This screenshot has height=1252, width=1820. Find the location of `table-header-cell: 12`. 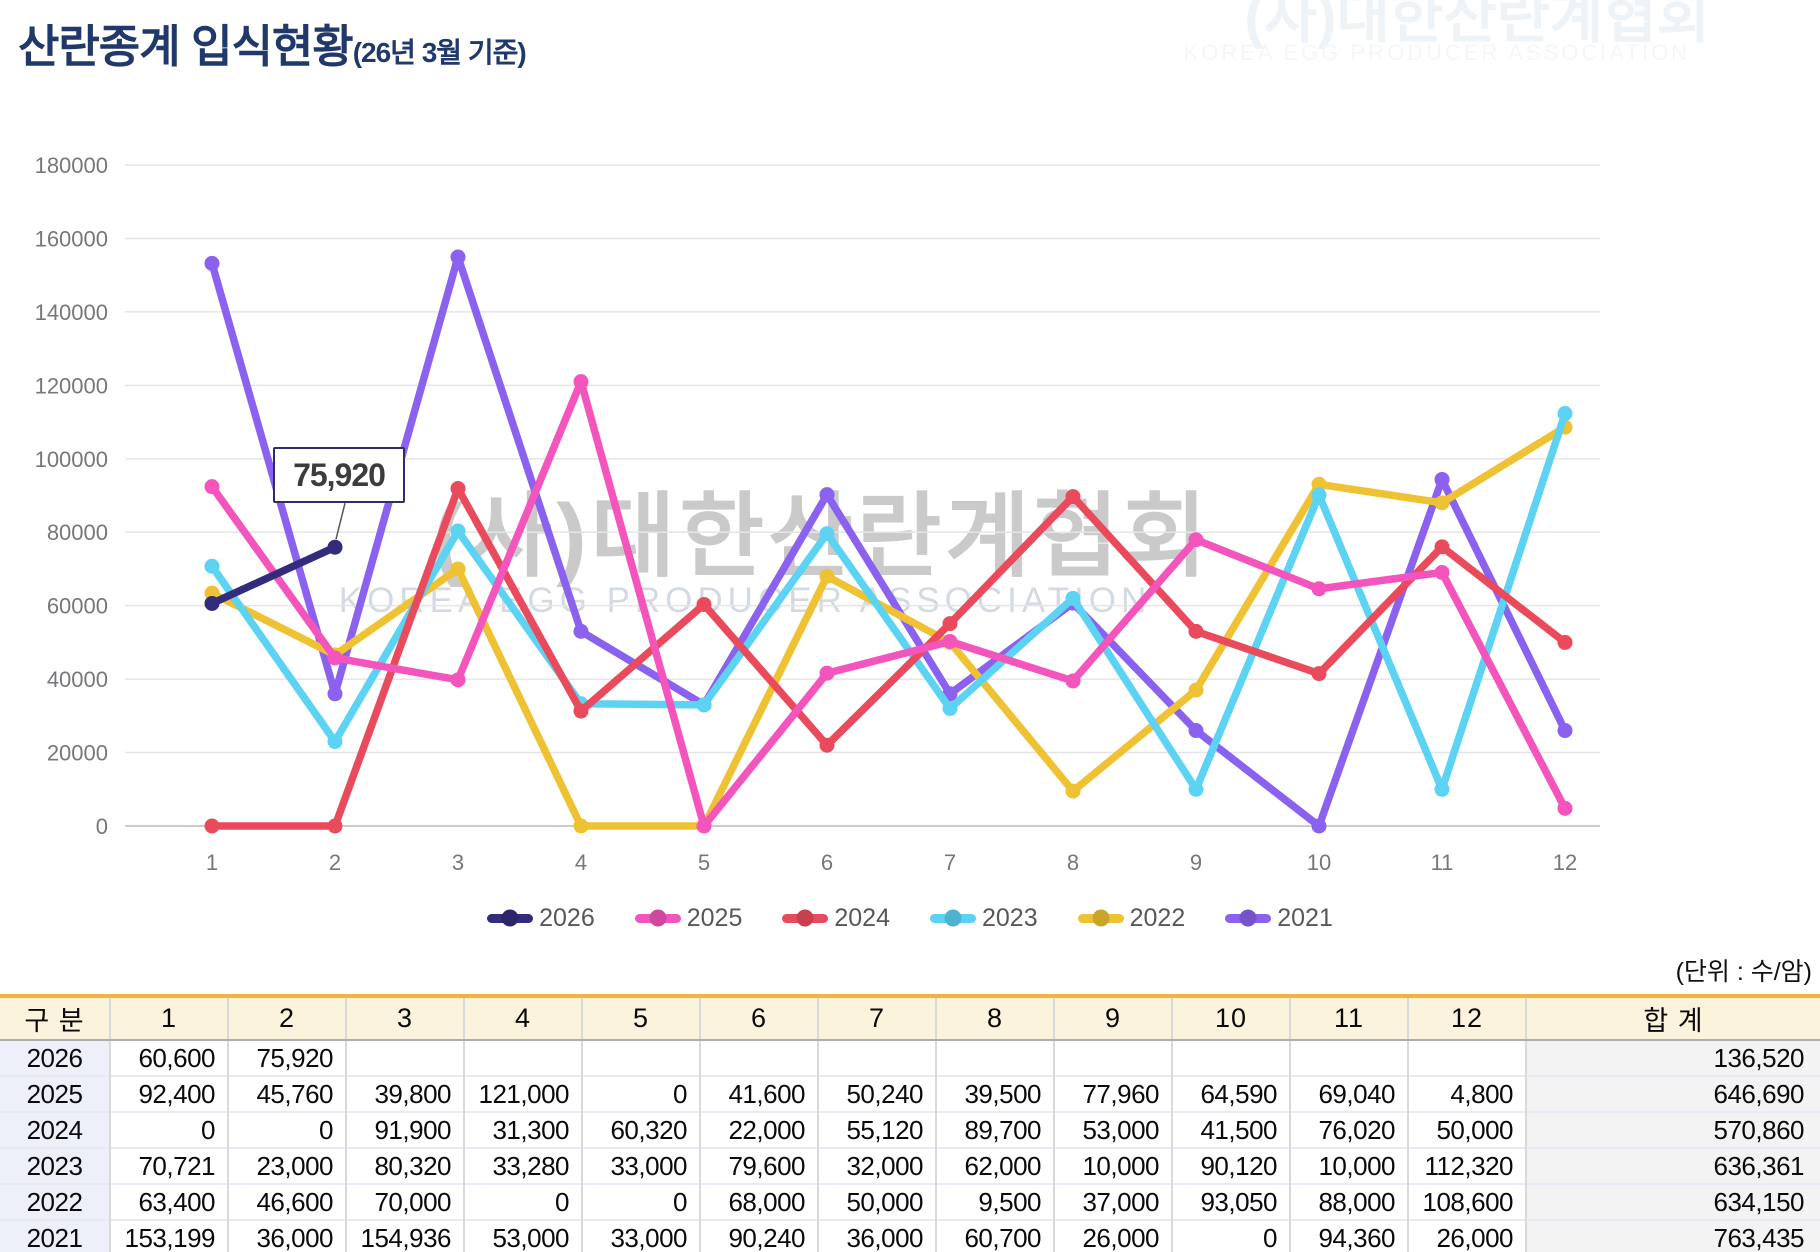

table-header-cell: 12 is located at coordinates (1467, 1018).